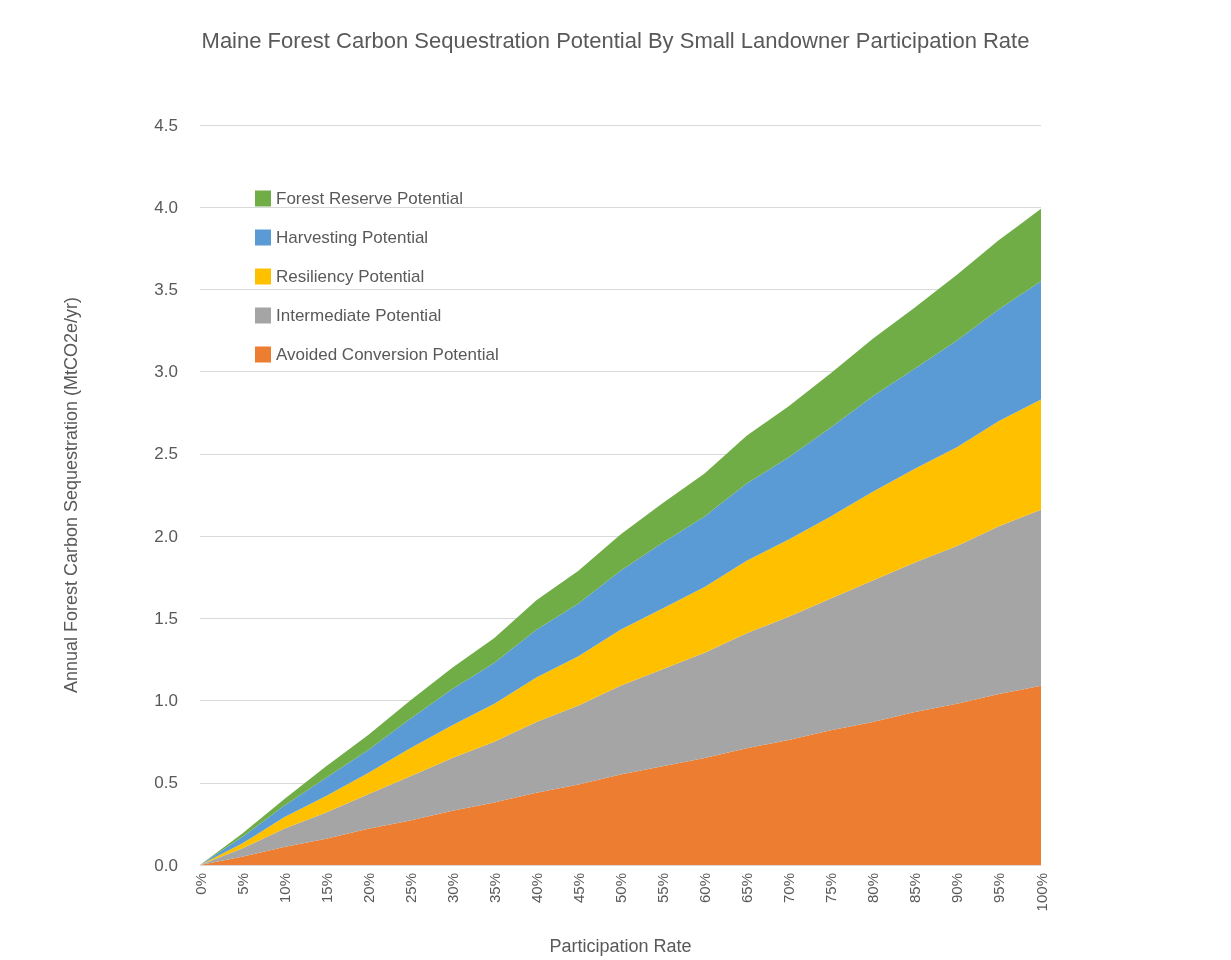 This screenshot has height=960, width=1231. Describe the element at coordinates (663, 888) in the screenshot. I see `x-tick-label: 55%` at that location.